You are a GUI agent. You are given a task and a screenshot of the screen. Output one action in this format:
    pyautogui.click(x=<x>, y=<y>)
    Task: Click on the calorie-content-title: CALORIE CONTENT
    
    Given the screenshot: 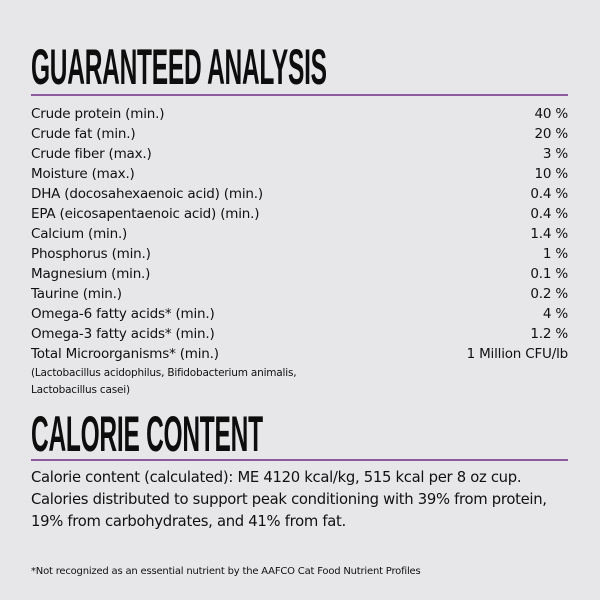 What is the action you would take?
    pyautogui.click(x=147, y=434)
    